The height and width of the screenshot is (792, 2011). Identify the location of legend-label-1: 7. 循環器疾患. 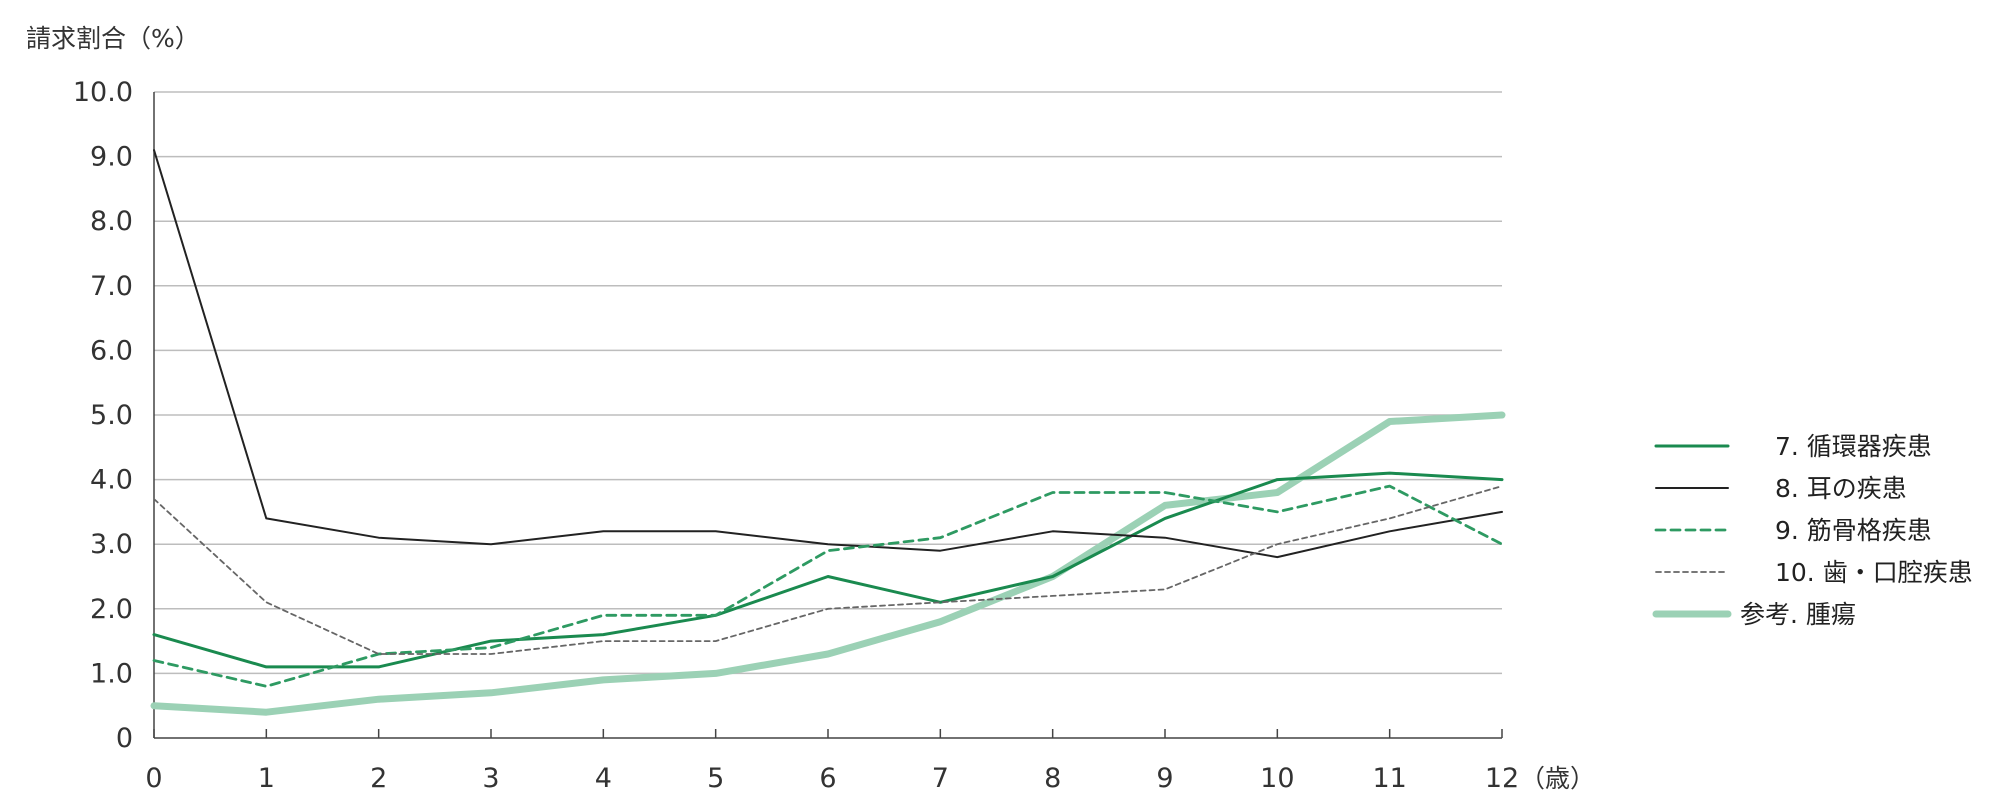
(1853, 446).